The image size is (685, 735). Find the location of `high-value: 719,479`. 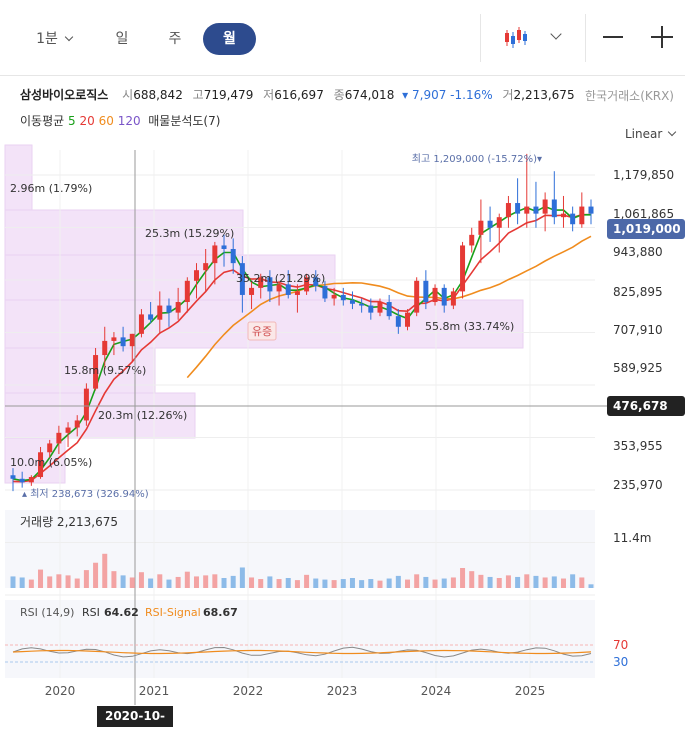

high-value: 719,479 is located at coordinates (228, 95).